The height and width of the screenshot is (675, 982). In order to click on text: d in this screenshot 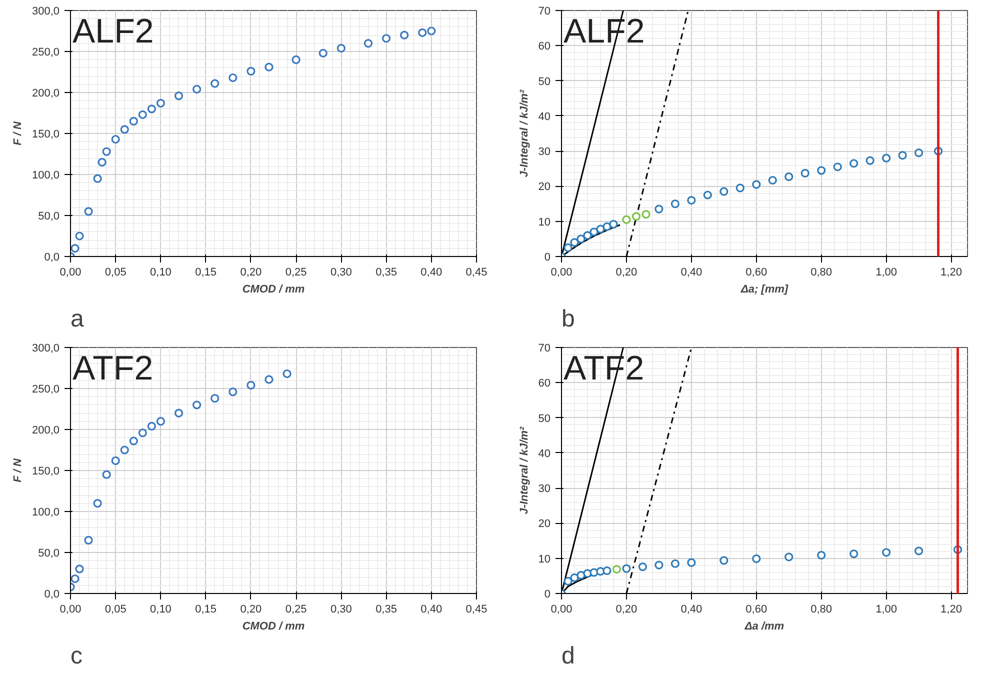, I will do `click(568, 656)`.